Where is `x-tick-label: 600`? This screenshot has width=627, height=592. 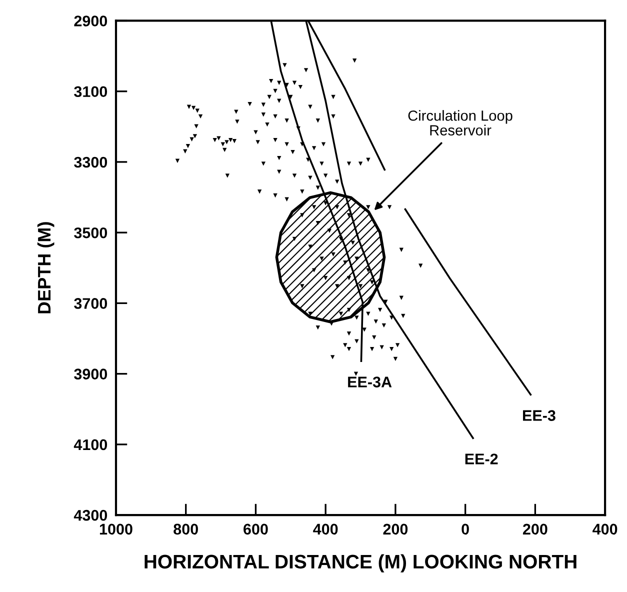 x-tick-label: 600 is located at coordinates (256, 529).